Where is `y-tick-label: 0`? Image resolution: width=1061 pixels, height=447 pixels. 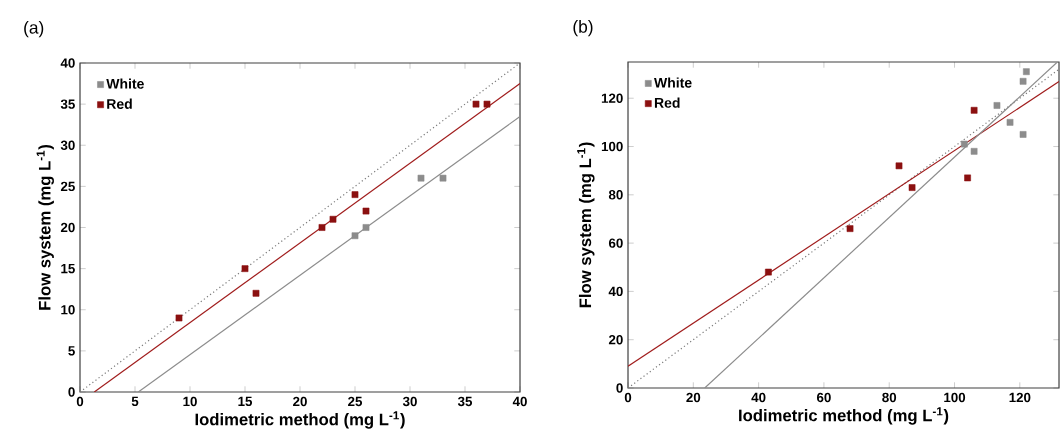 y-tick-label: 0 is located at coordinates (619, 388).